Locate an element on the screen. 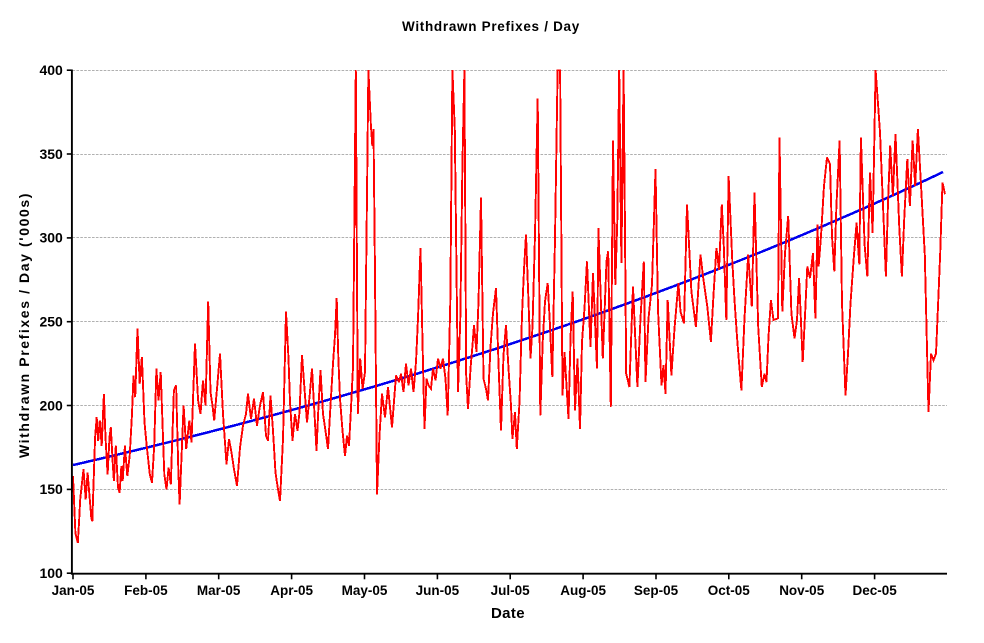 The image size is (984, 643). svg-text: Nov-05 is located at coordinates (802, 590).